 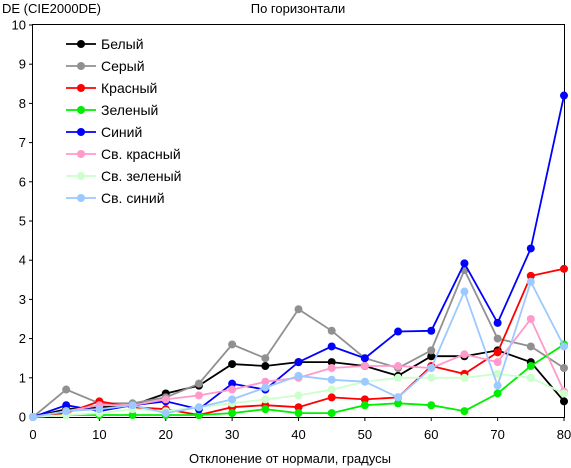 What do you see at coordinates (22, 260) in the screenshot?
I see `y-tick-label: 4` at bounding box center [22, 260].